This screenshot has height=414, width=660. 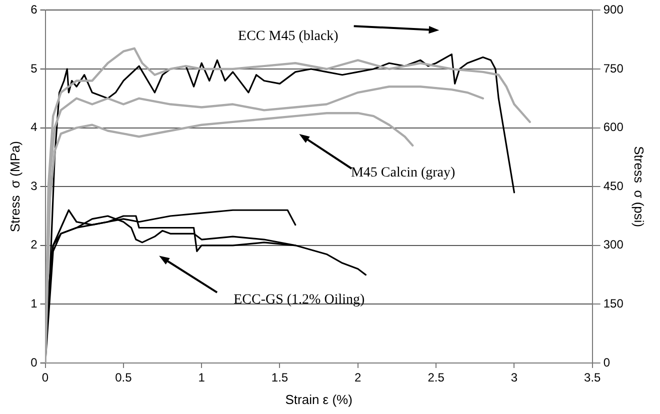 What do you see at coordinates (34, 68) in the screenshot?
I see `y-tick-label: 5` at bounding box center [34, 68].